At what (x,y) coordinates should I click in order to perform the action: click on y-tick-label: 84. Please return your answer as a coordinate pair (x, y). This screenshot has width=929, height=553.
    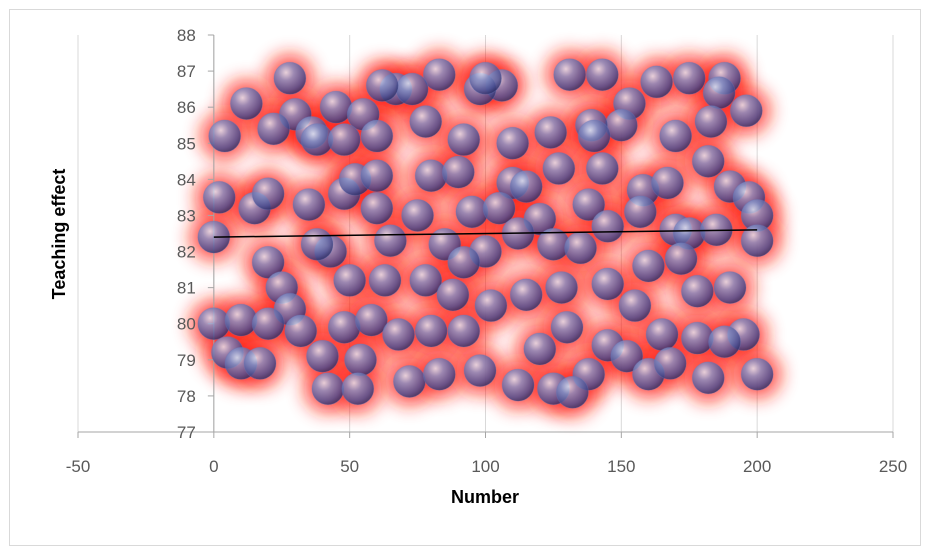
    Looking at the image, I should click on (186, 179).